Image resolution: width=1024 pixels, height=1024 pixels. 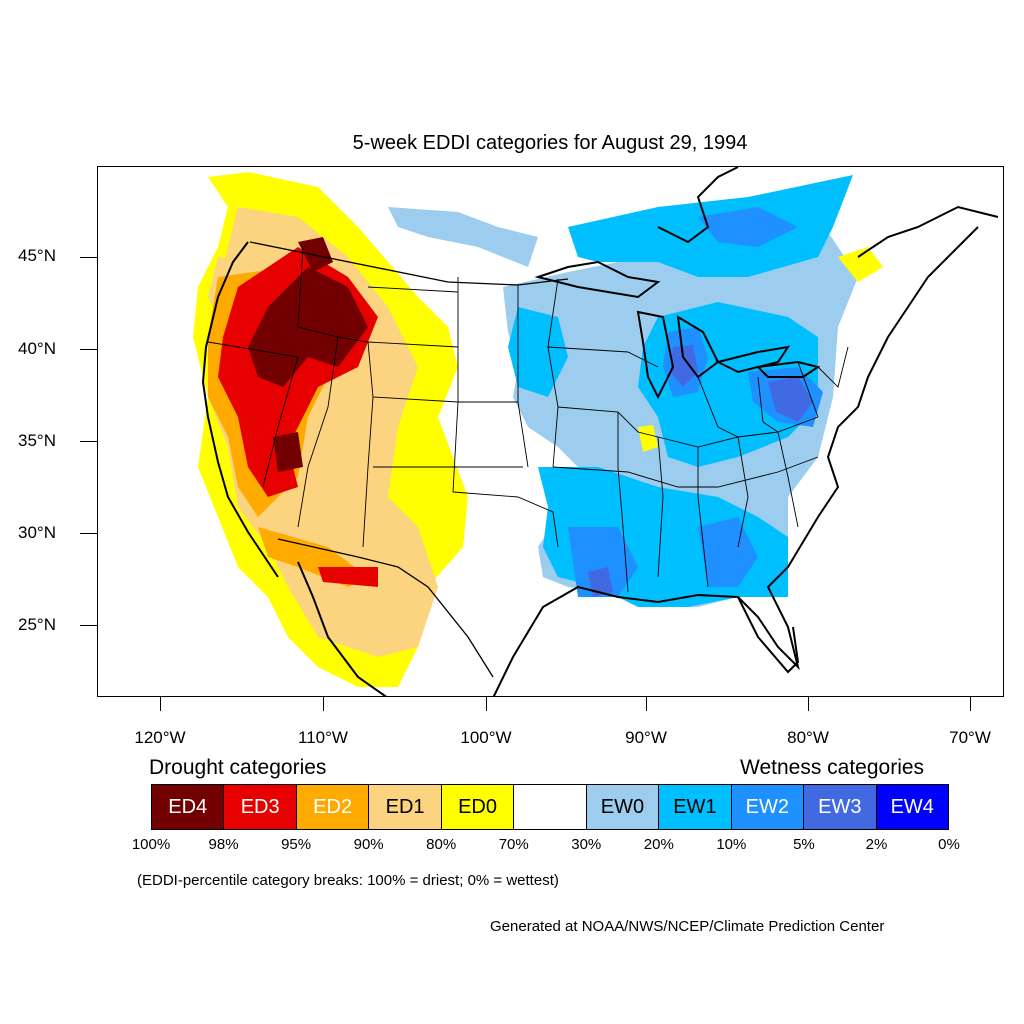 What do you see at coordinates (441, 844) in the screenshot?
I see `percentile-break-label: 80%` at bounding box center [441, 844].